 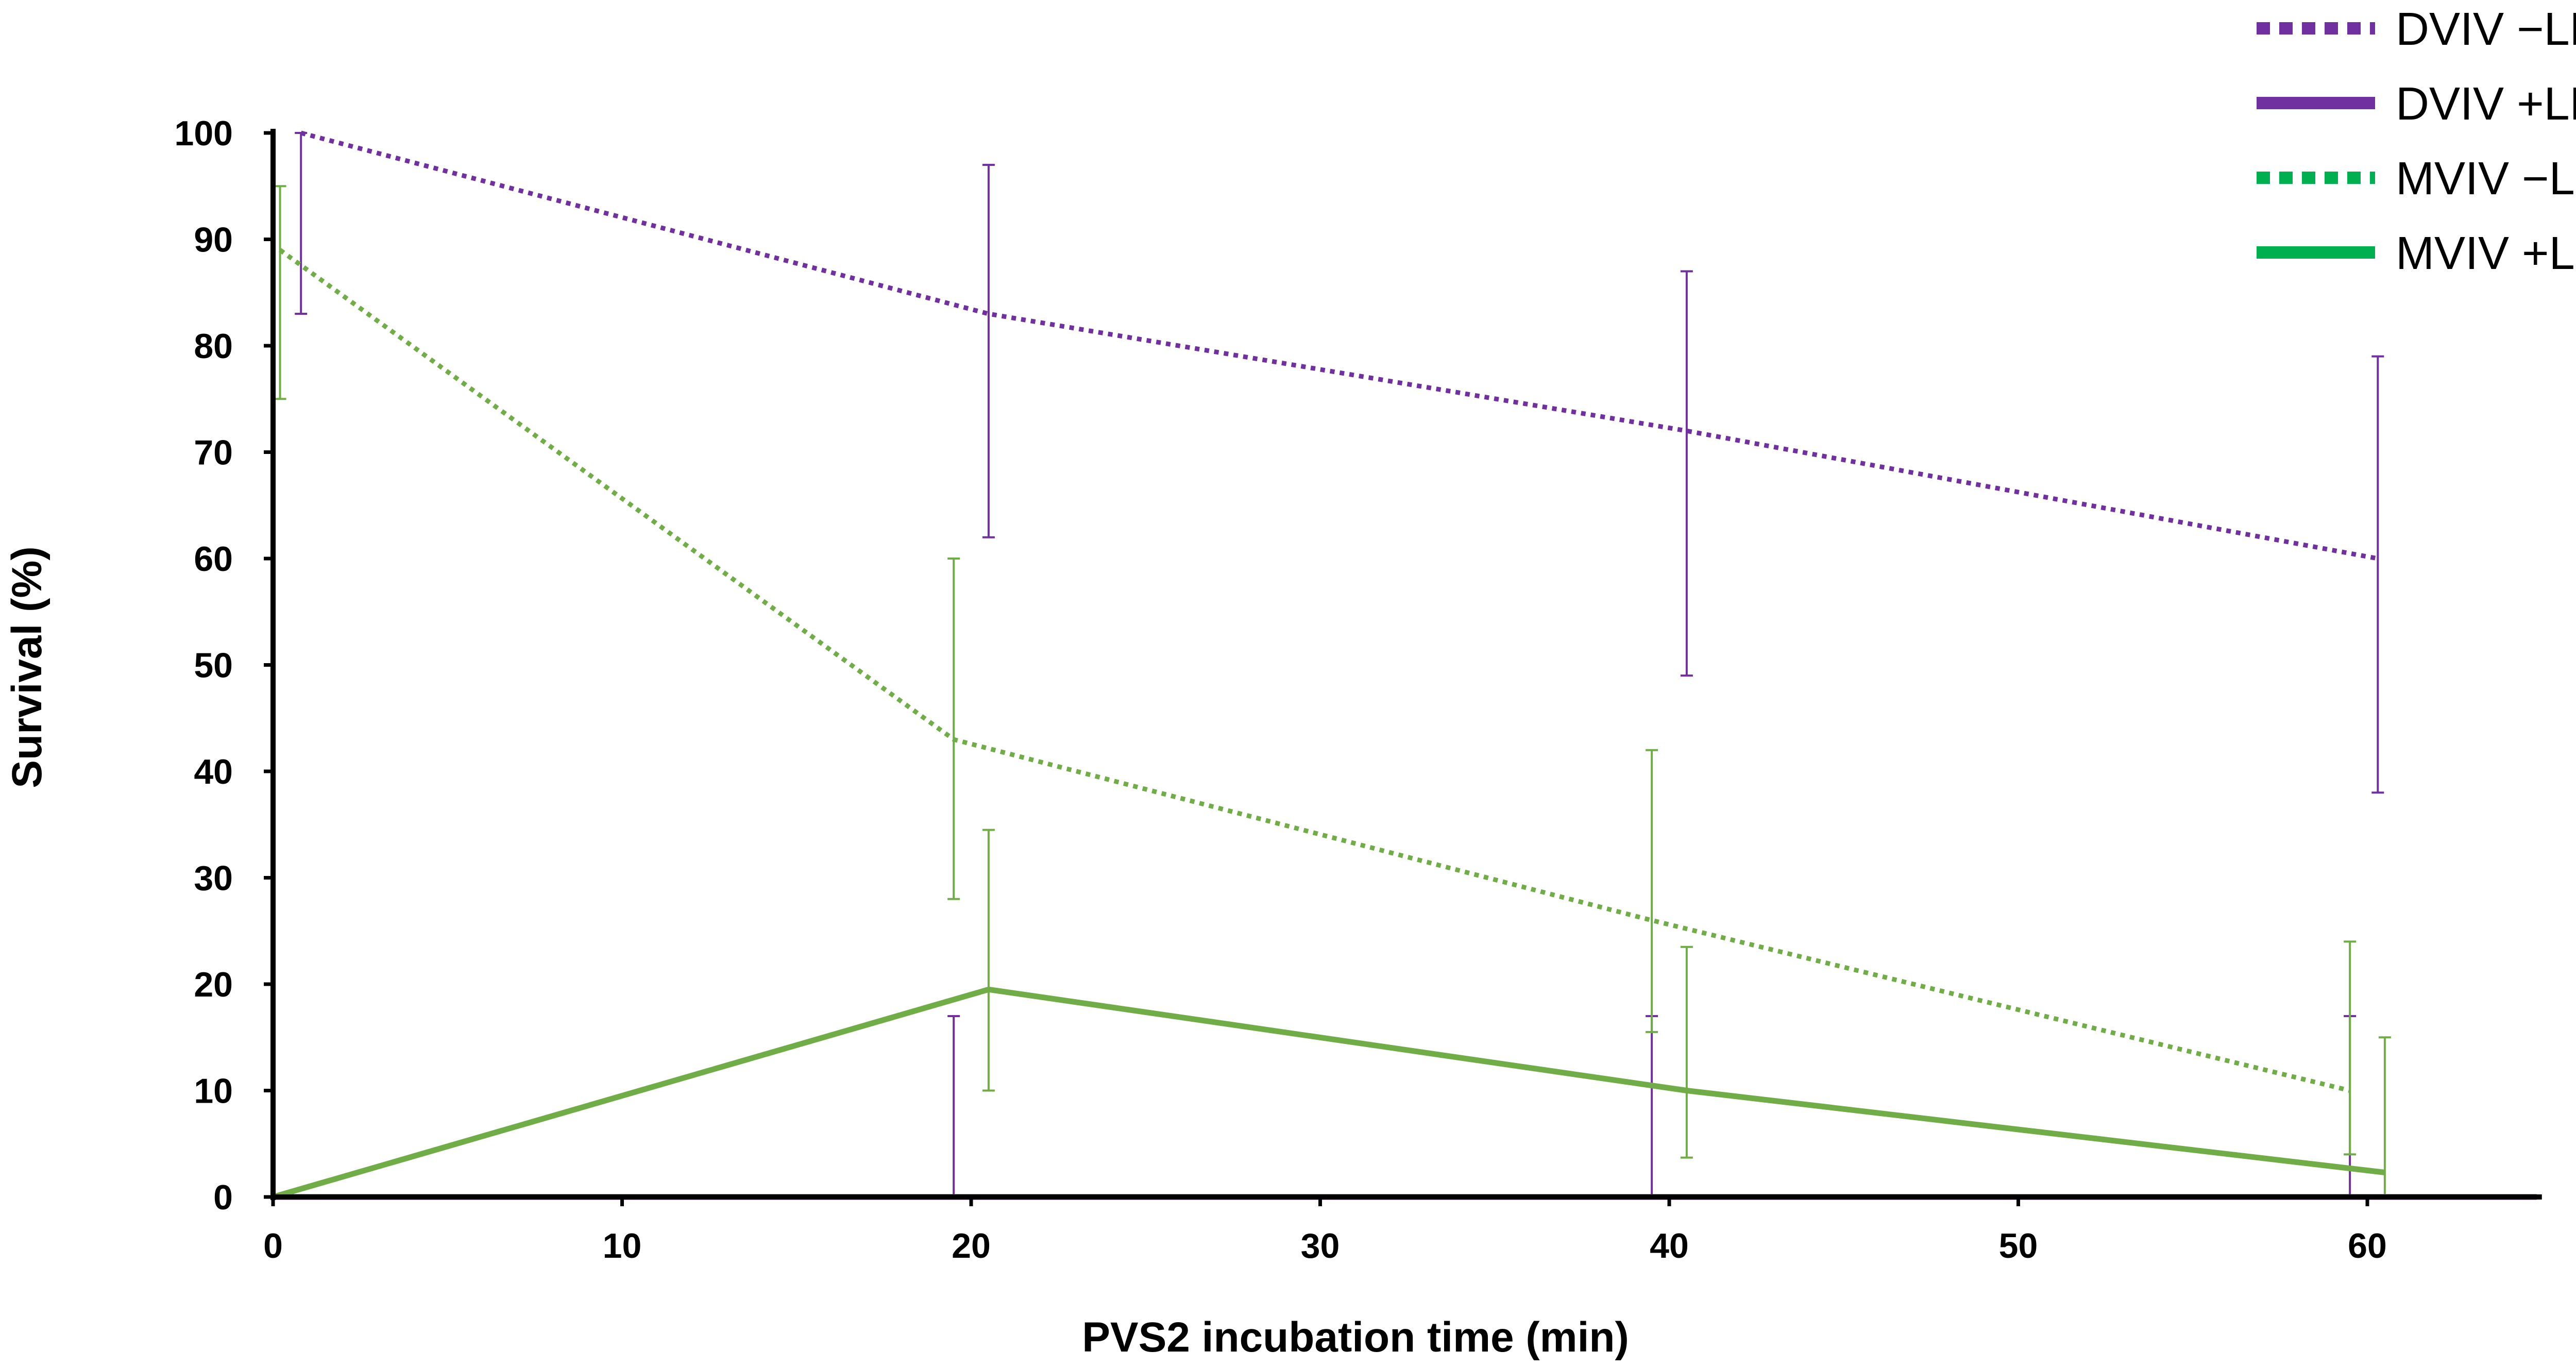 I want to click on y-tick-label: 80, so click(x=213, y=346).